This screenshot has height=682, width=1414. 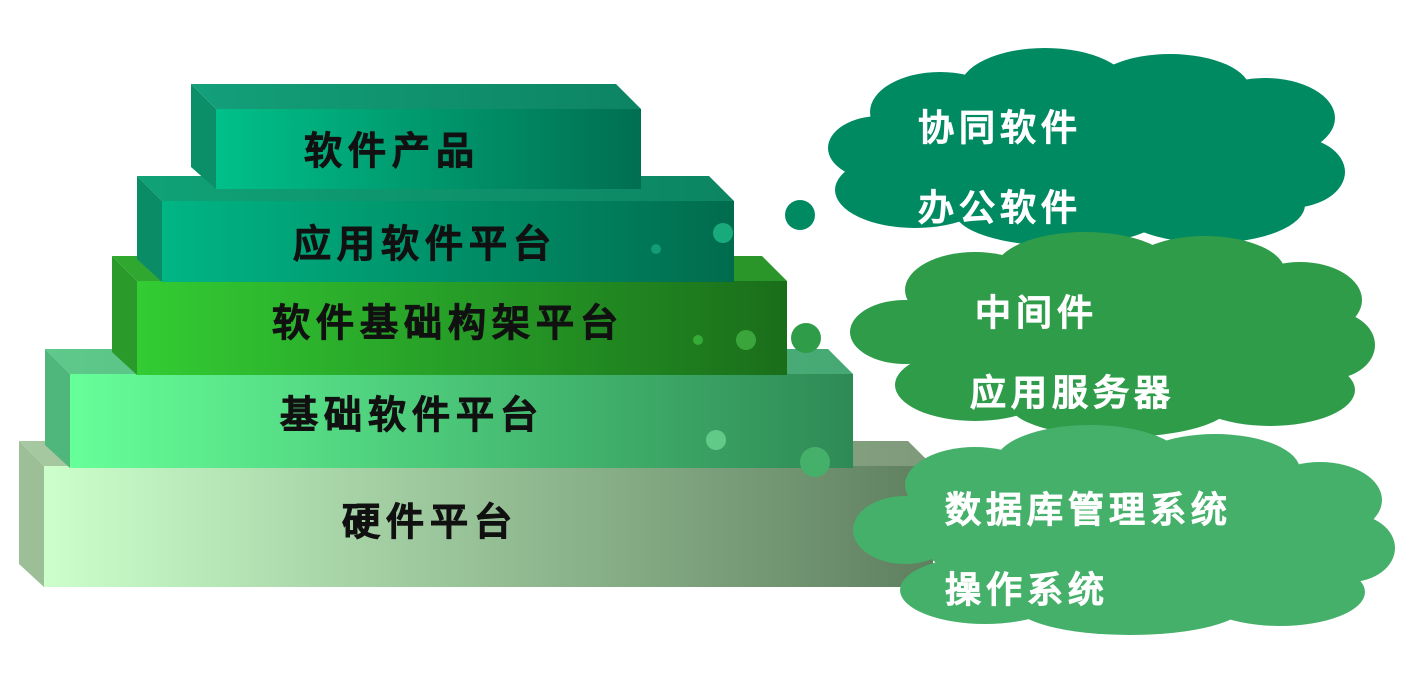 What do you see at coordinates (448, 323) in the screenshot?
I see `layer-label: 软件基础构架平台` at bounding box center [448, 323].